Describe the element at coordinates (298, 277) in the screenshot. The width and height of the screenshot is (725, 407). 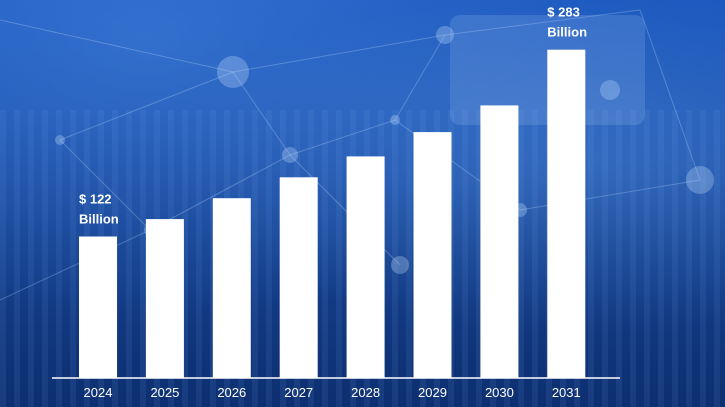
I see `bar-2027` at that location.